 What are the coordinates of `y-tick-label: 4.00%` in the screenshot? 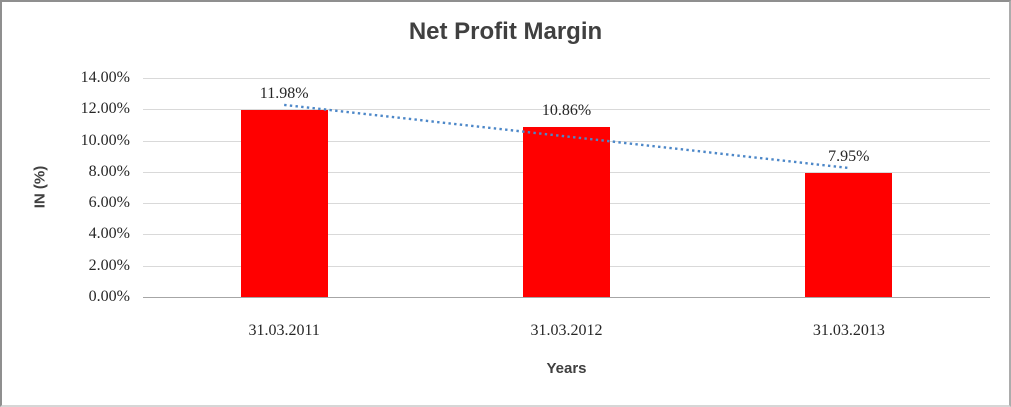 It's located at (109, 234).